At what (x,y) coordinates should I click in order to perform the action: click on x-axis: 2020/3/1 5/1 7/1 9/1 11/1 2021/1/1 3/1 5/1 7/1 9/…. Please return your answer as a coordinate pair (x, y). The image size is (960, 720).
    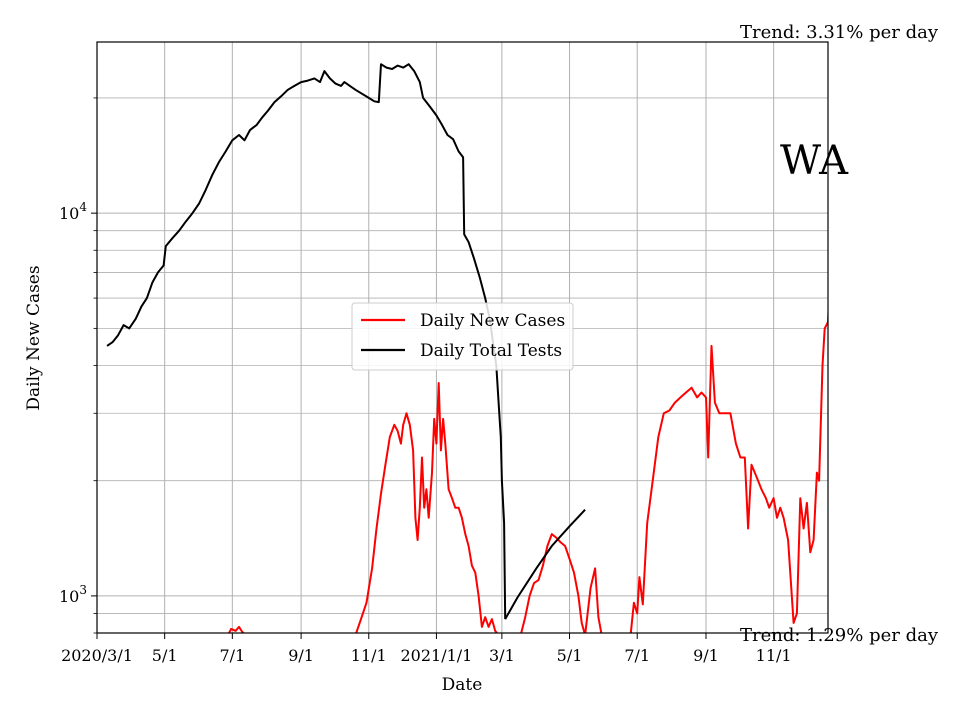
    Looking at the image, I should click on (426, 649).